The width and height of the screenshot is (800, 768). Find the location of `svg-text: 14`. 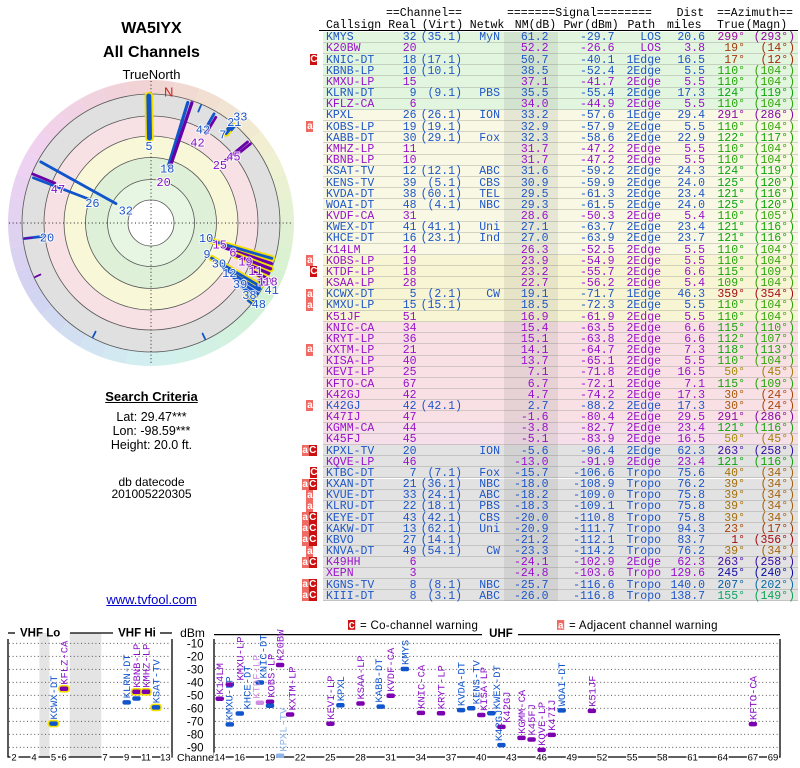

svg-text: 14 is located at coordinates (219, 758).